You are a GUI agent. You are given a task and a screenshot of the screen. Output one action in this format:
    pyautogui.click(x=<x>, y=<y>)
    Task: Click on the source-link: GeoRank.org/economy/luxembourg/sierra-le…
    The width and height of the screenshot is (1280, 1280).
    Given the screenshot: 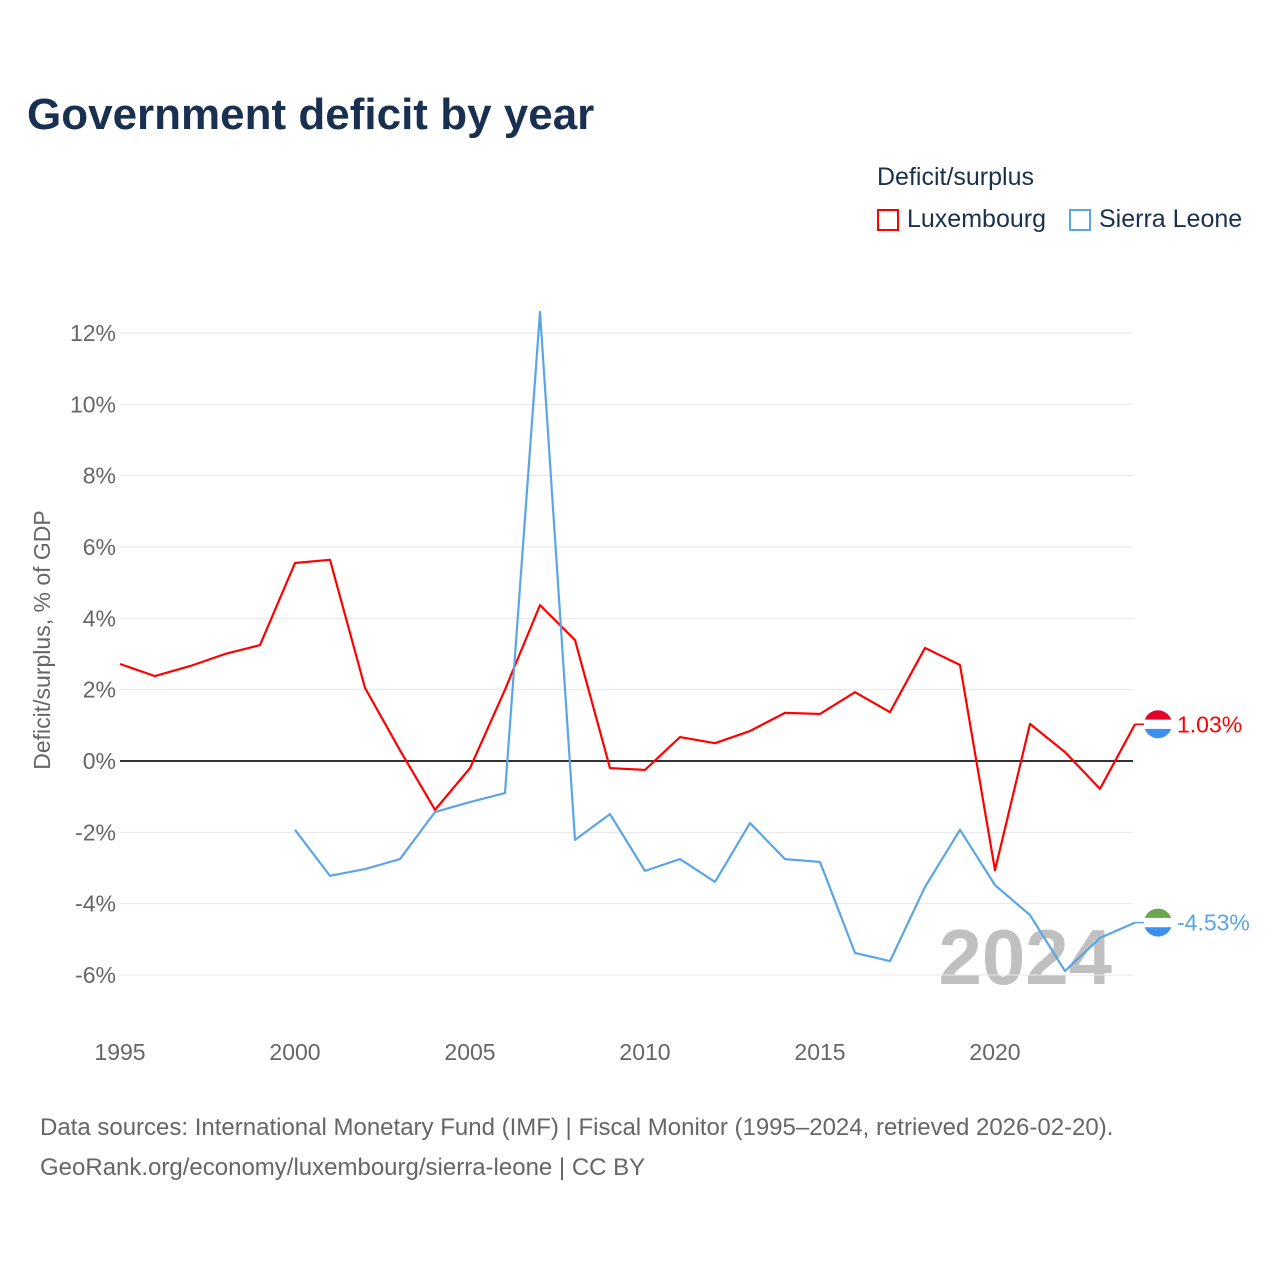 What is the action you would take?
    pyautogui.click(x=343, y=1167)
    